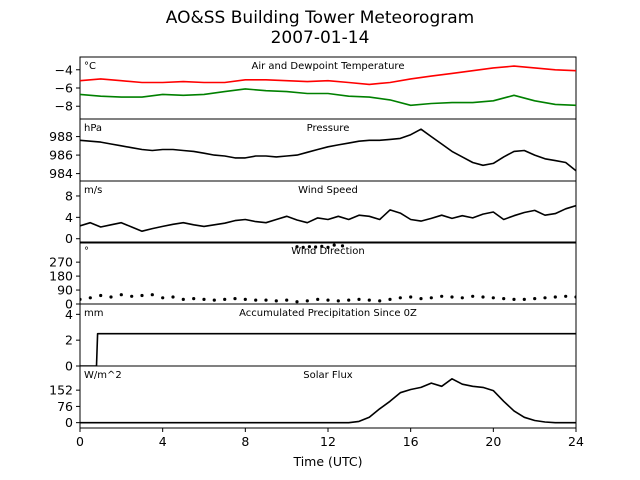 The image size is (640, 480). I want to click on precipitation-panel: 4 2 0 mm Accumulated Precipitation Since 0Z, so click(321, 338).